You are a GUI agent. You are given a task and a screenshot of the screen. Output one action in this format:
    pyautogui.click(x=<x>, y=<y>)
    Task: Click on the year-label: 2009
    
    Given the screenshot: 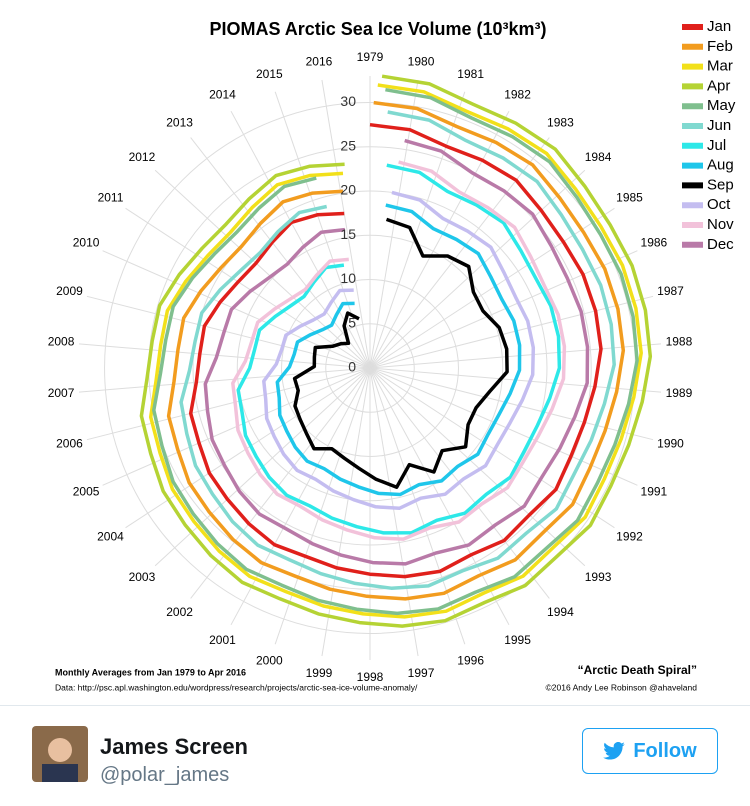 What is the action you would take?
    pyautogui.click(x=69, y=291)
    